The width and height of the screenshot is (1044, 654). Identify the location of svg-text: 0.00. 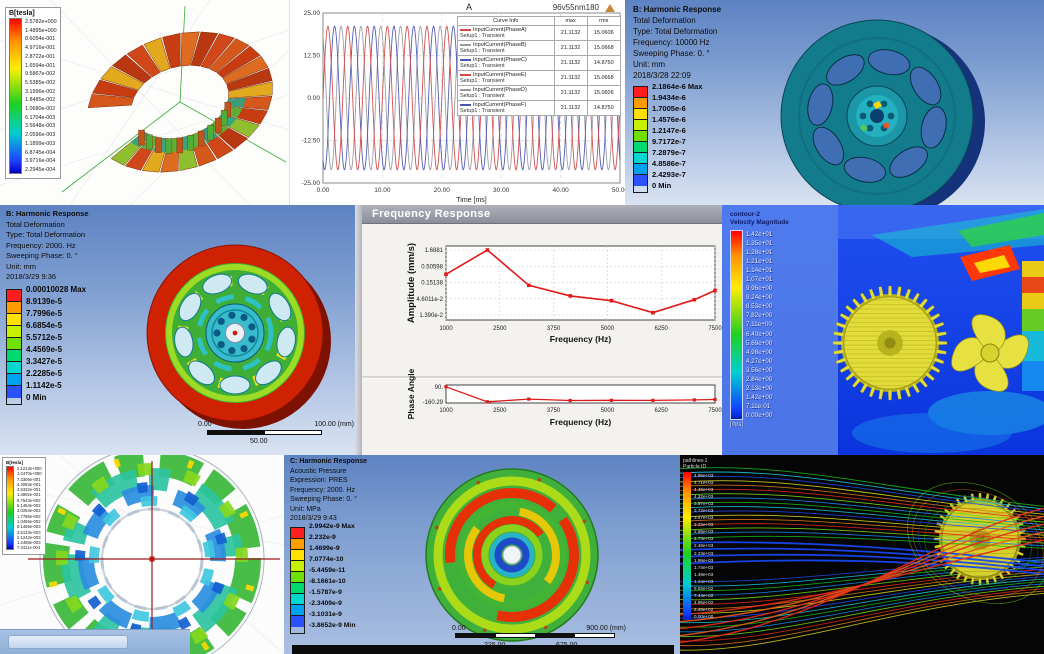
(313, 98).